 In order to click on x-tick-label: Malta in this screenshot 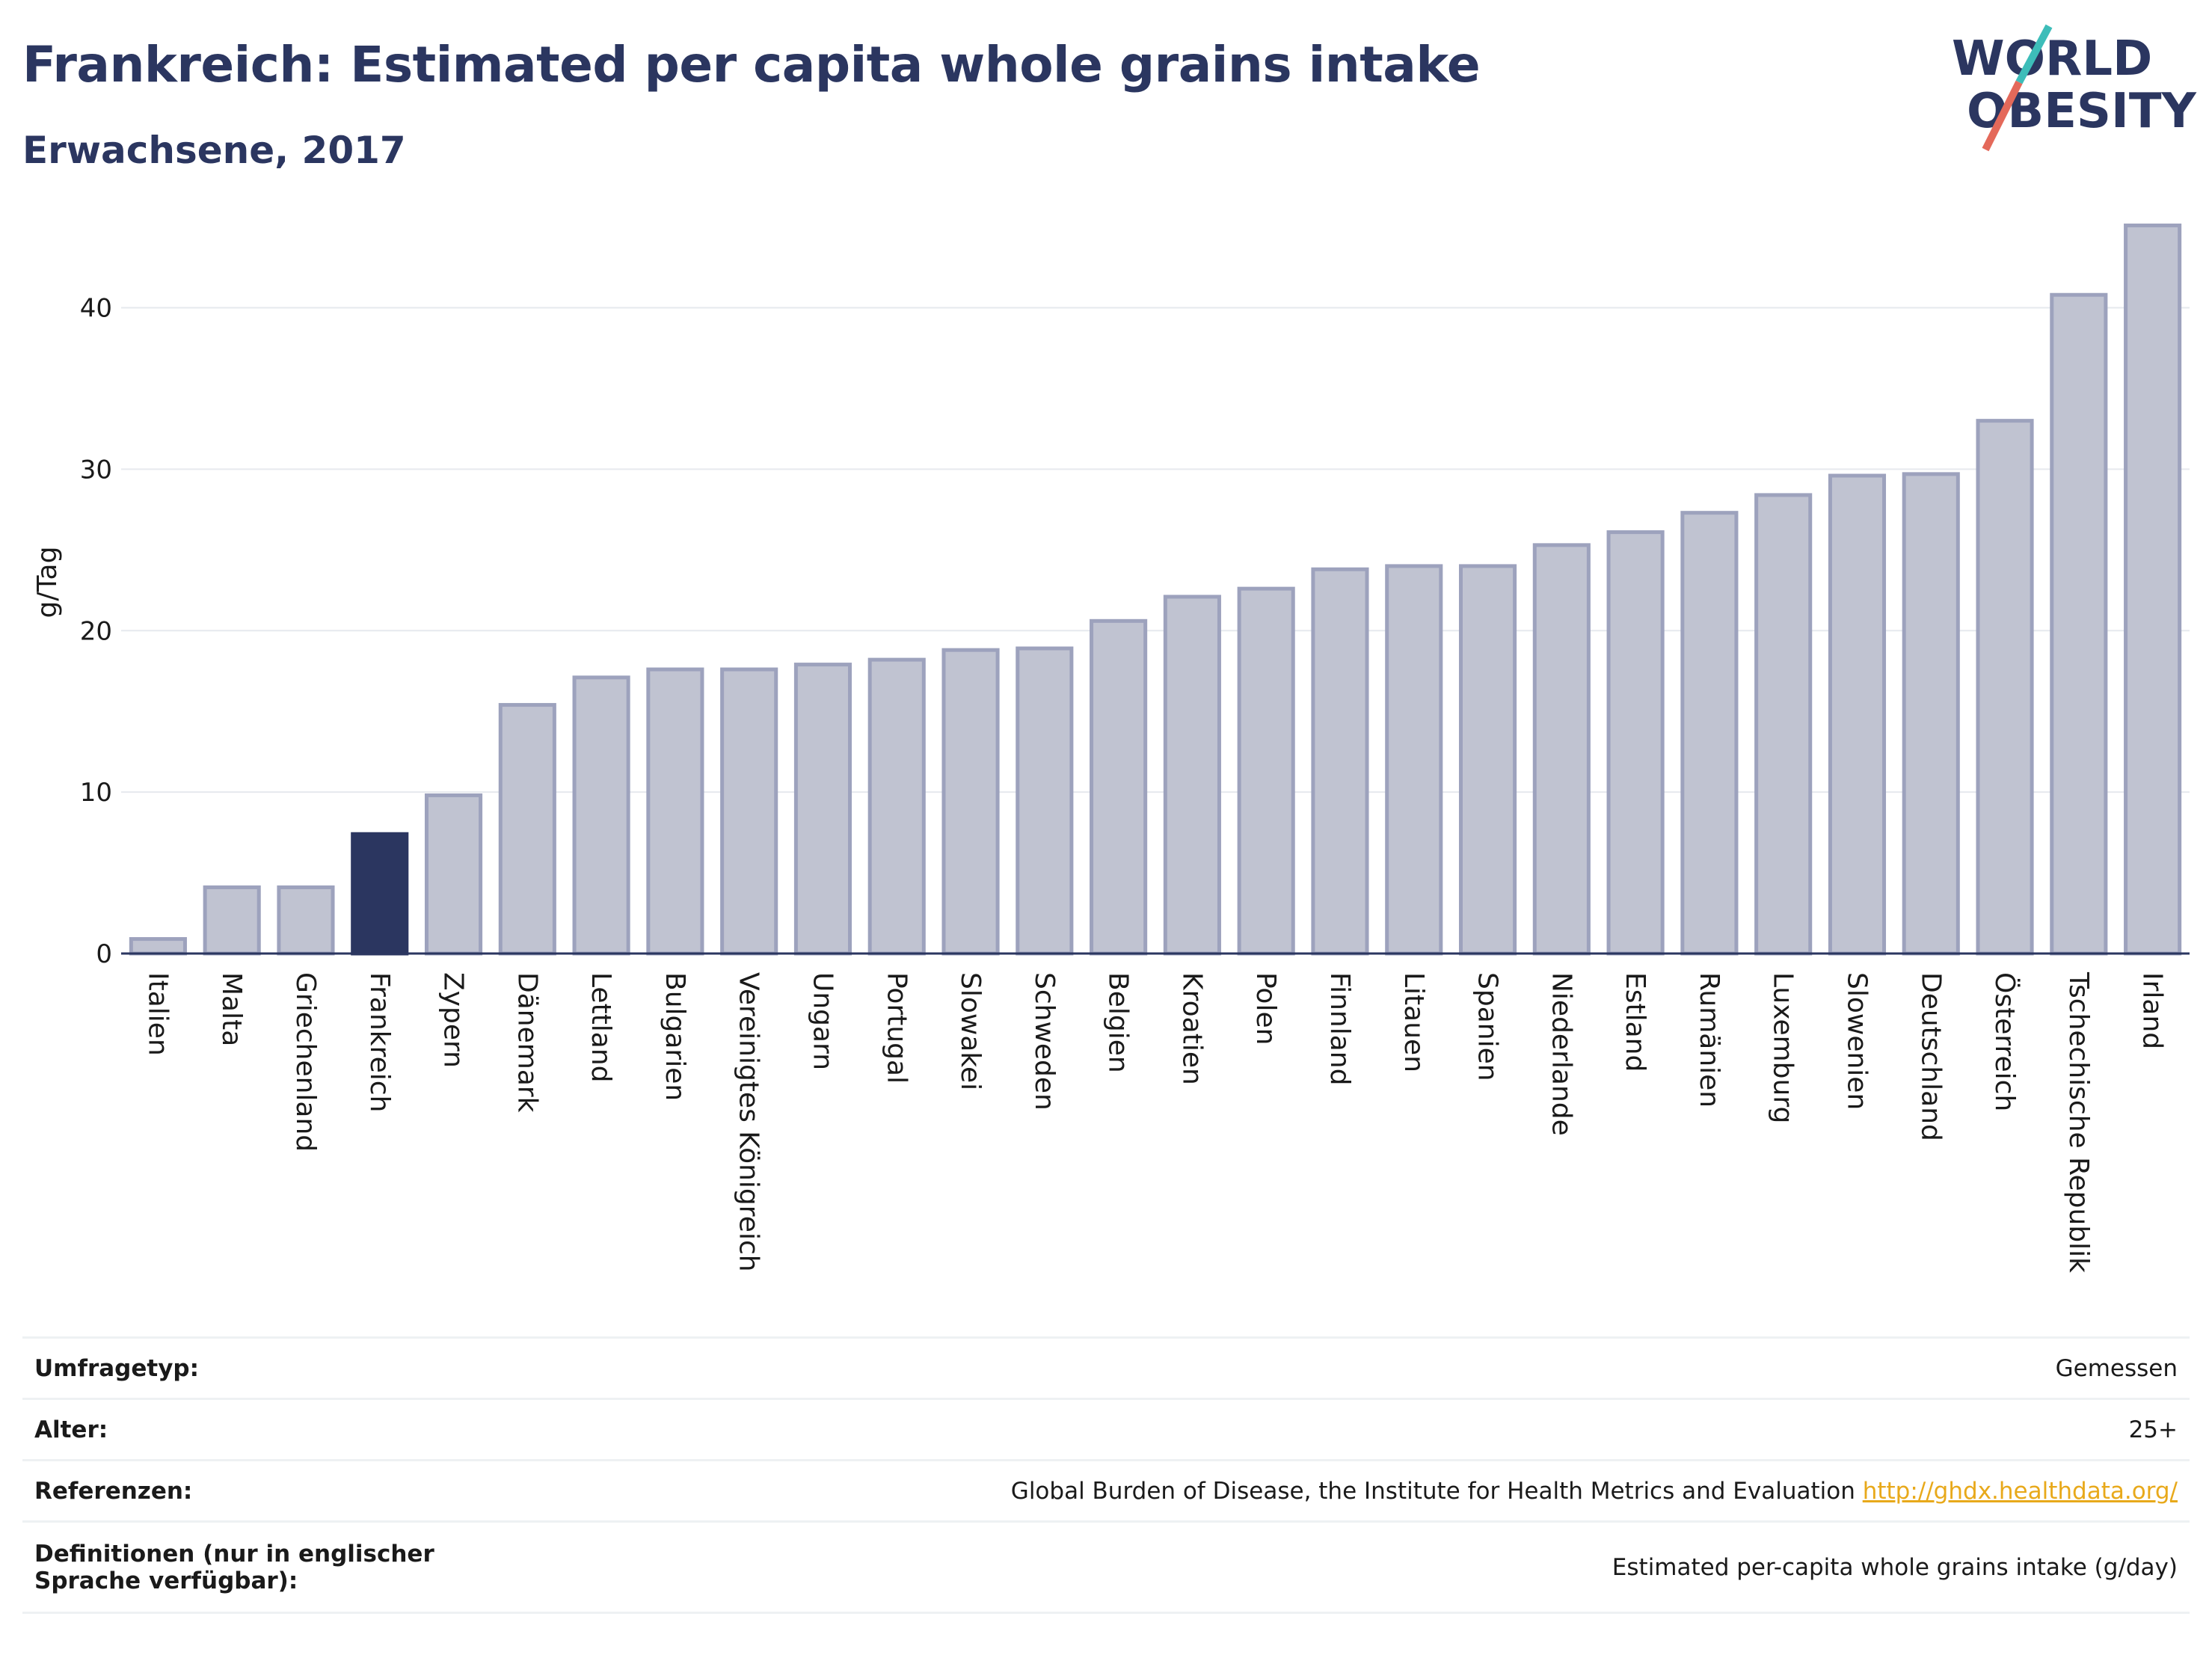, I will do `click(232, 1009)`.